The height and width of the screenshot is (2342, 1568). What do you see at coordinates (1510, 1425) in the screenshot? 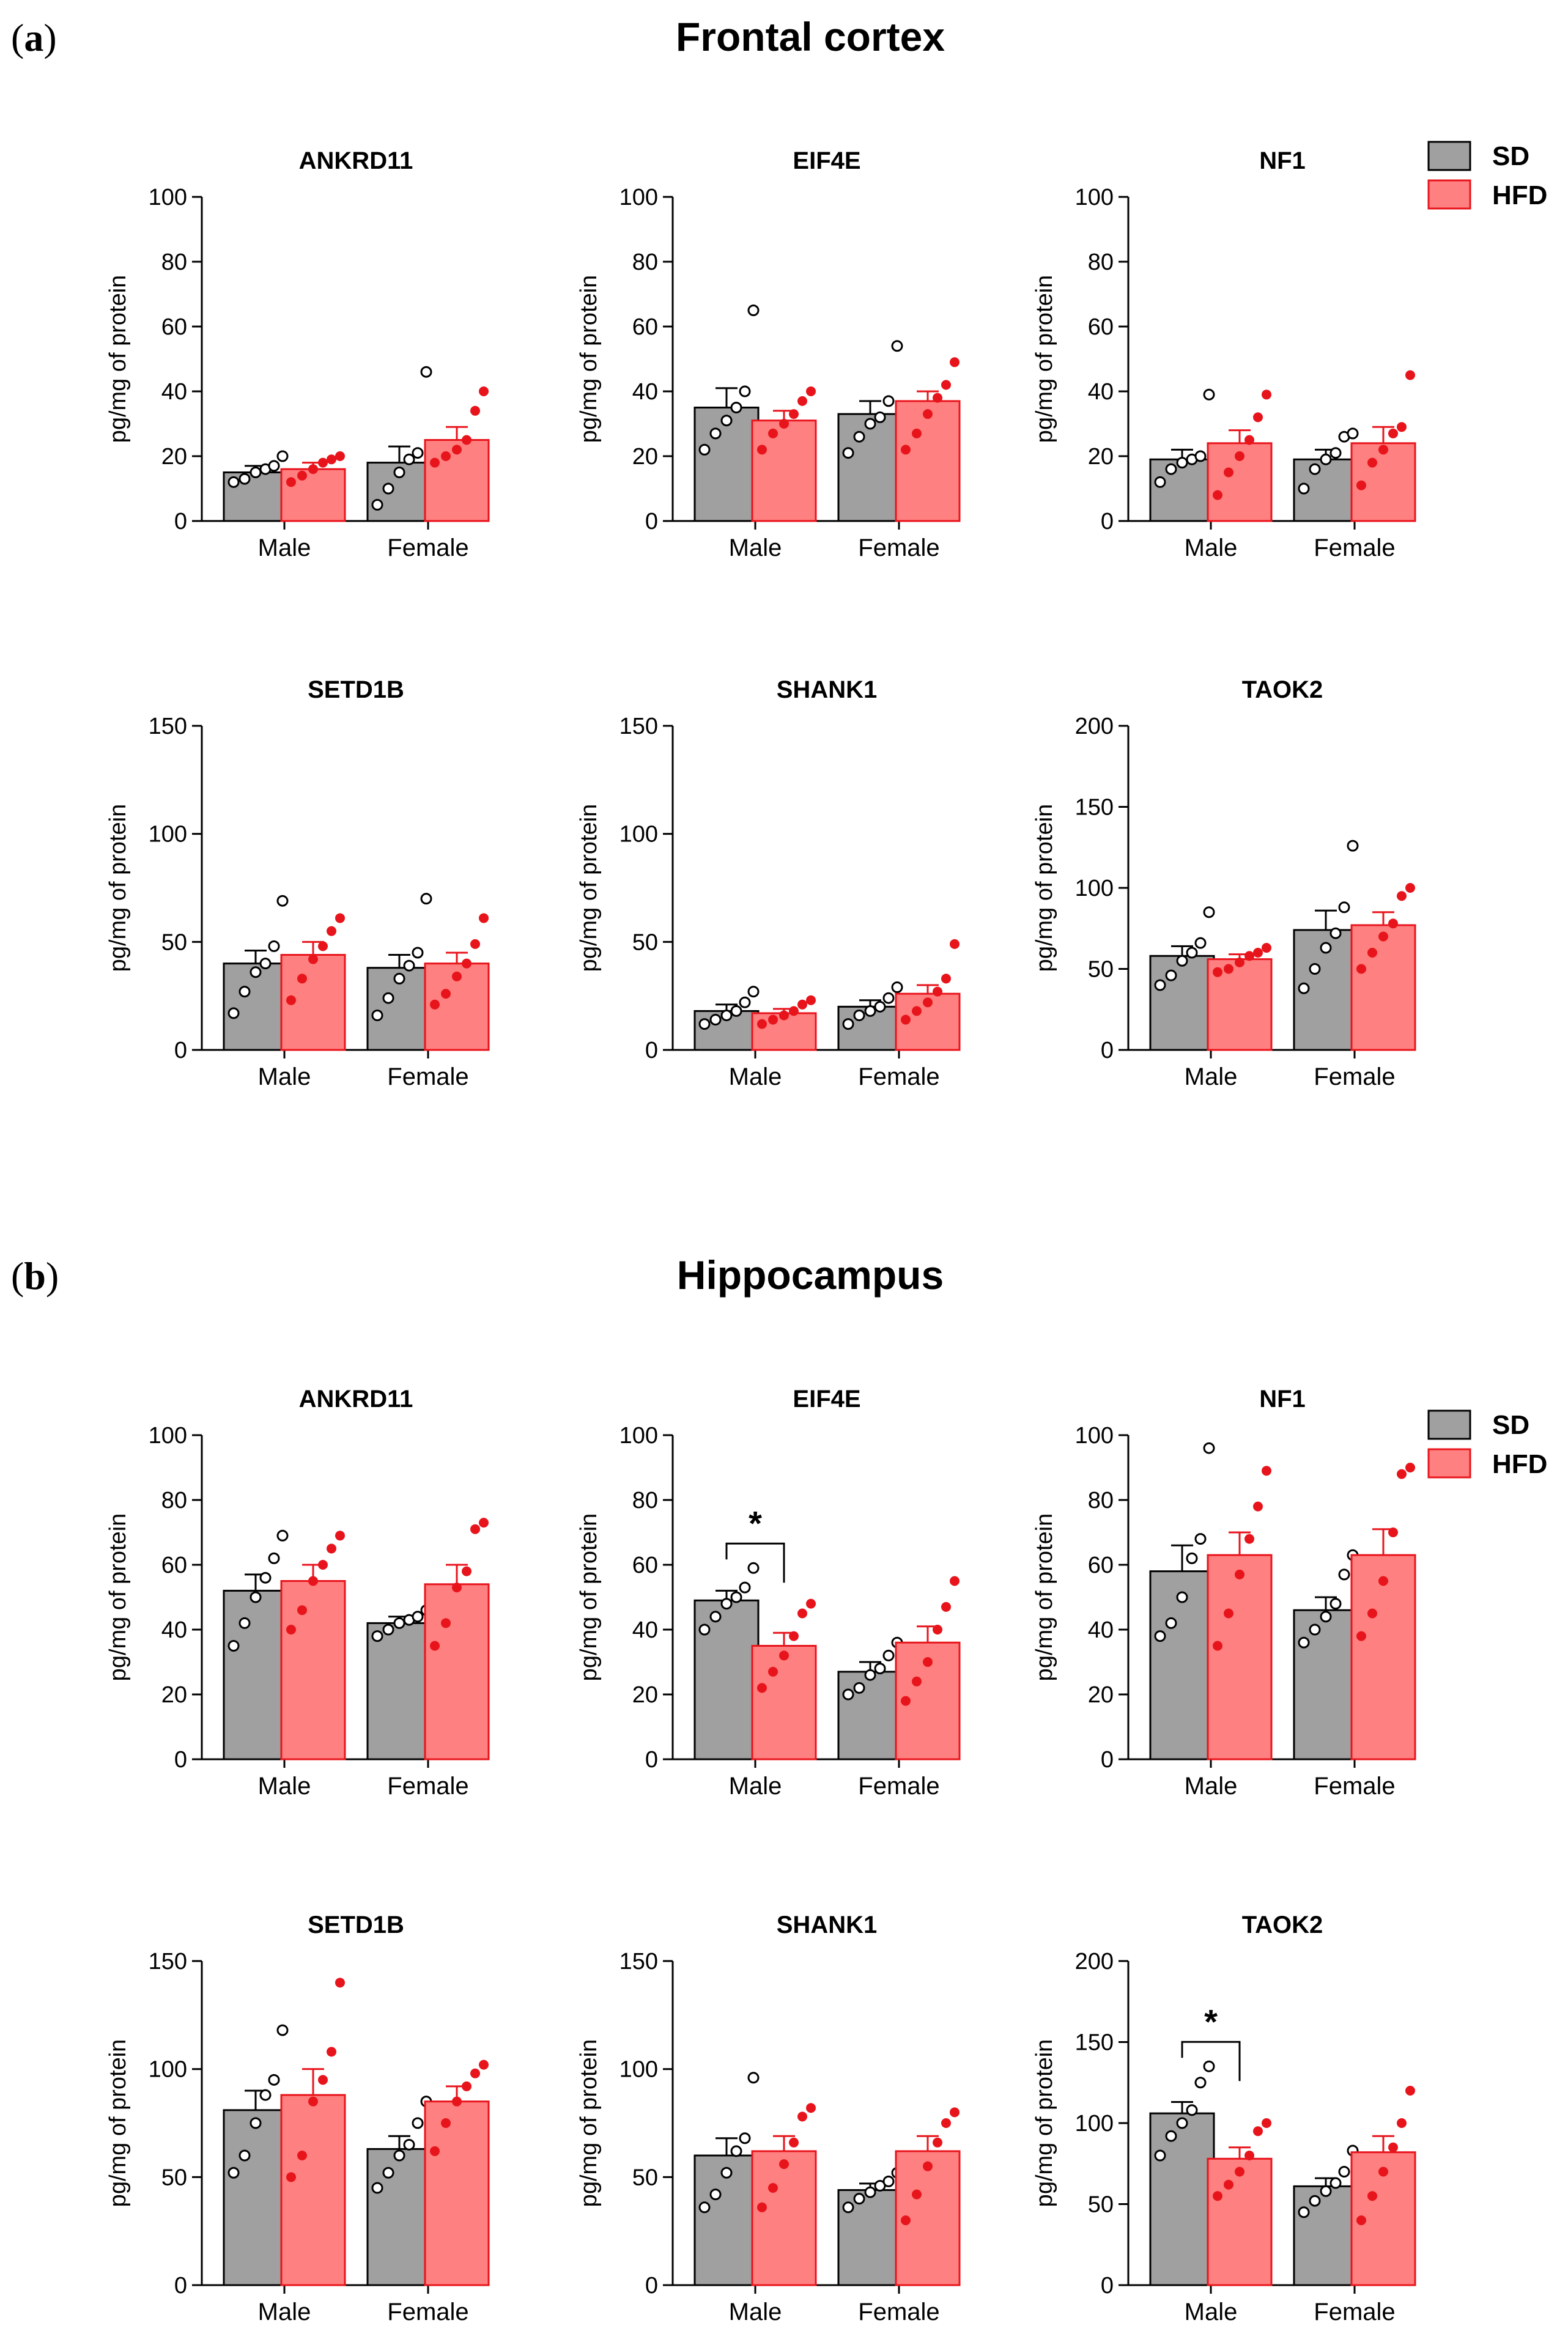
I see `legend-b-sd-label: SD` at bounding box center [1510, 1425].